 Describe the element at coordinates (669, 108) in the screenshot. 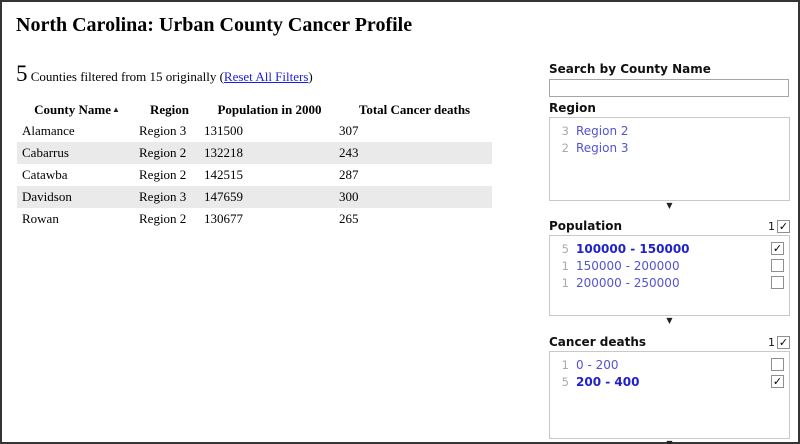

I see `facet-header: Region` at that location.